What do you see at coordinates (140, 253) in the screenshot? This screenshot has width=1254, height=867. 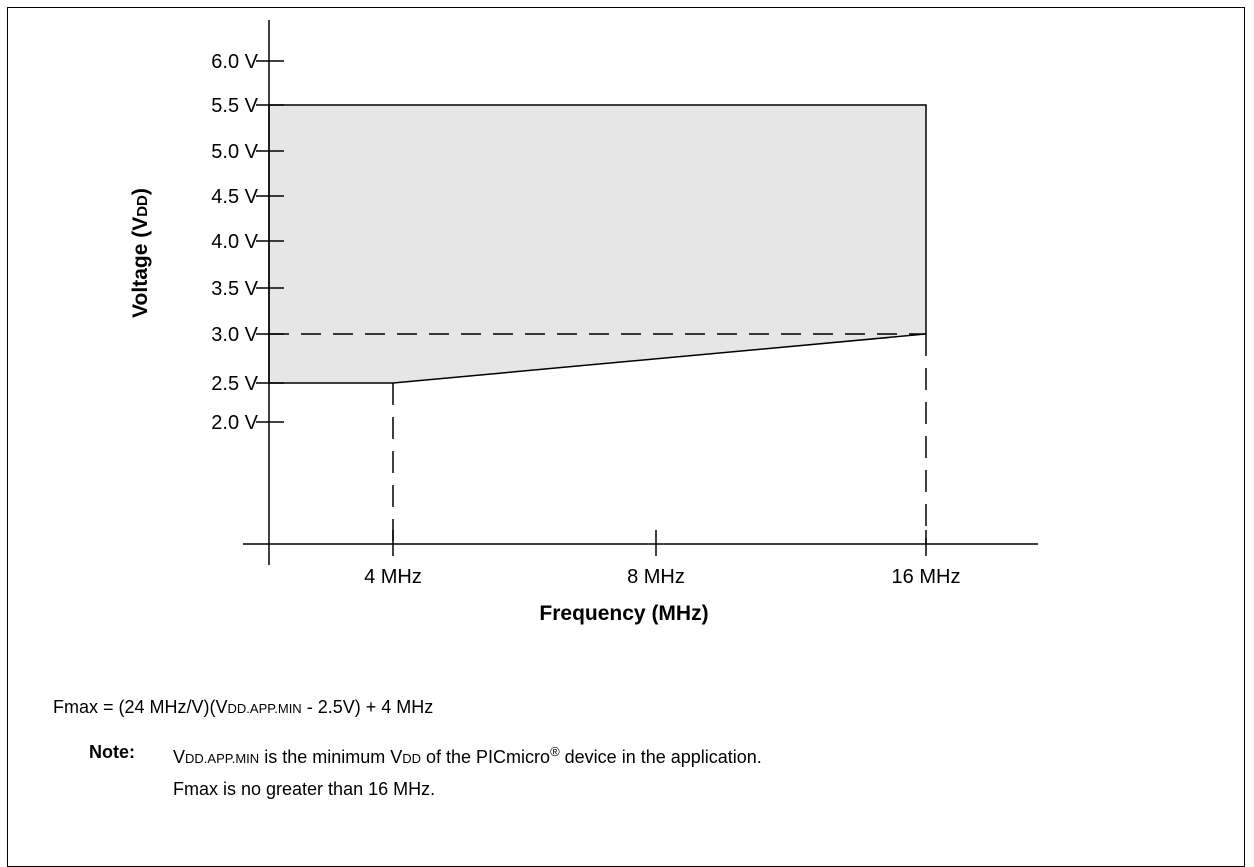 I see `y-axis-title: Voltage (VDD)` at bounding box center [140, 253].